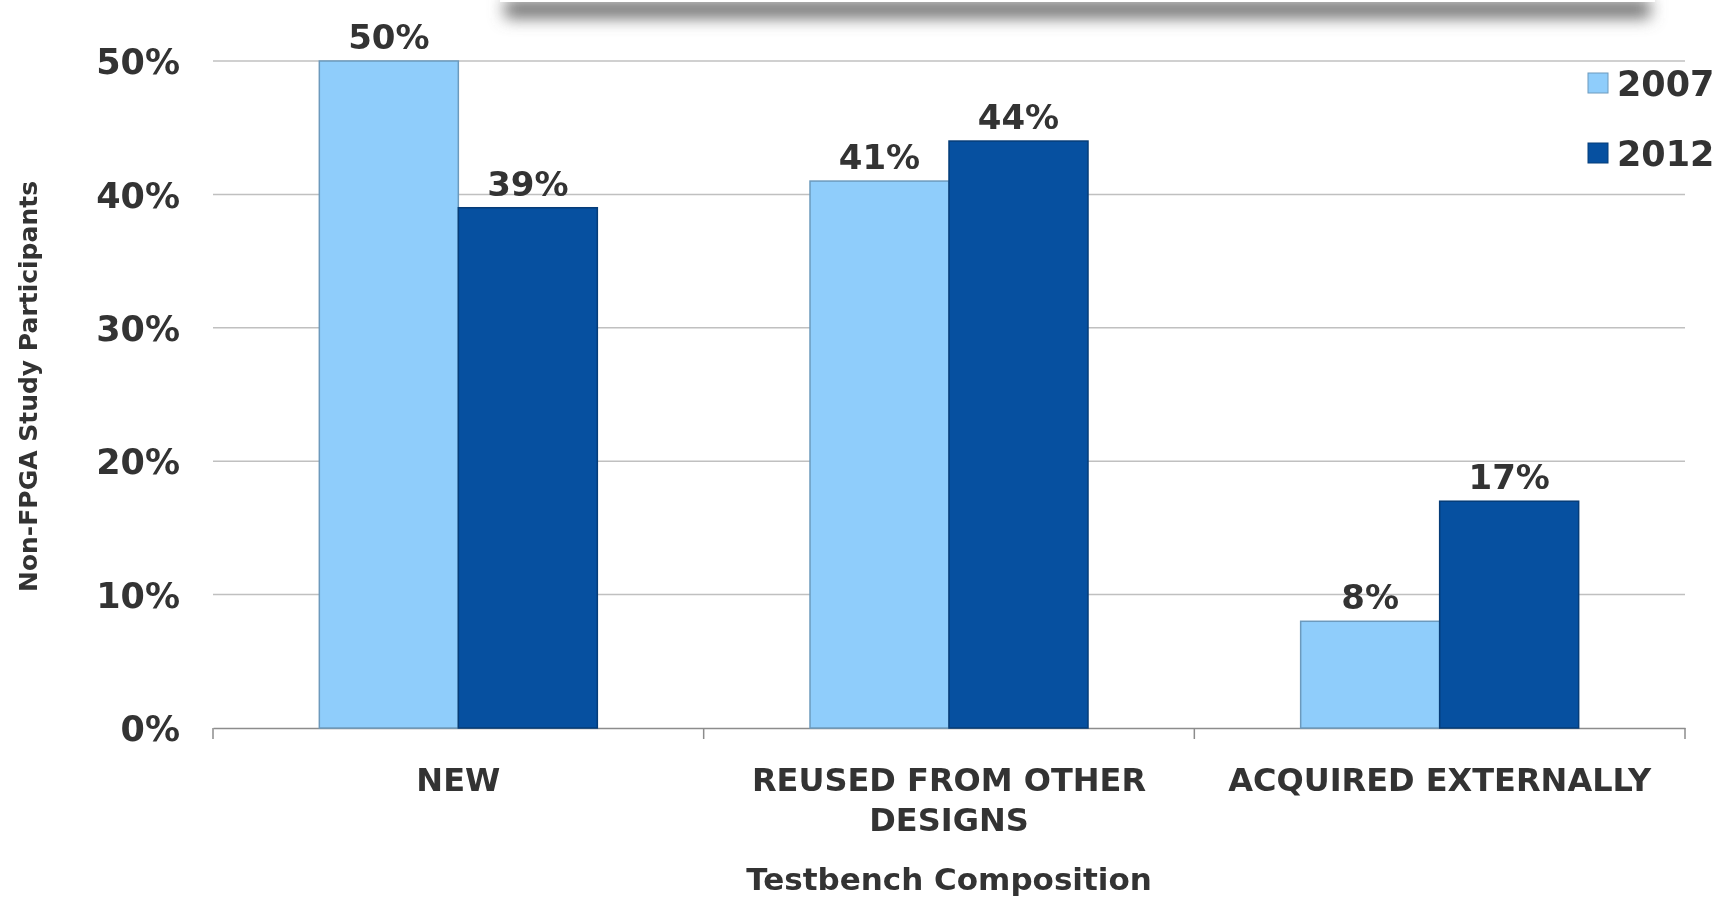 This screenshot has width=1729, height=899. What do you see at coordinates (949, 879) in the screenshot?
I see `x-axis-title: Testbench Composition` at bounding box center [949, 879].